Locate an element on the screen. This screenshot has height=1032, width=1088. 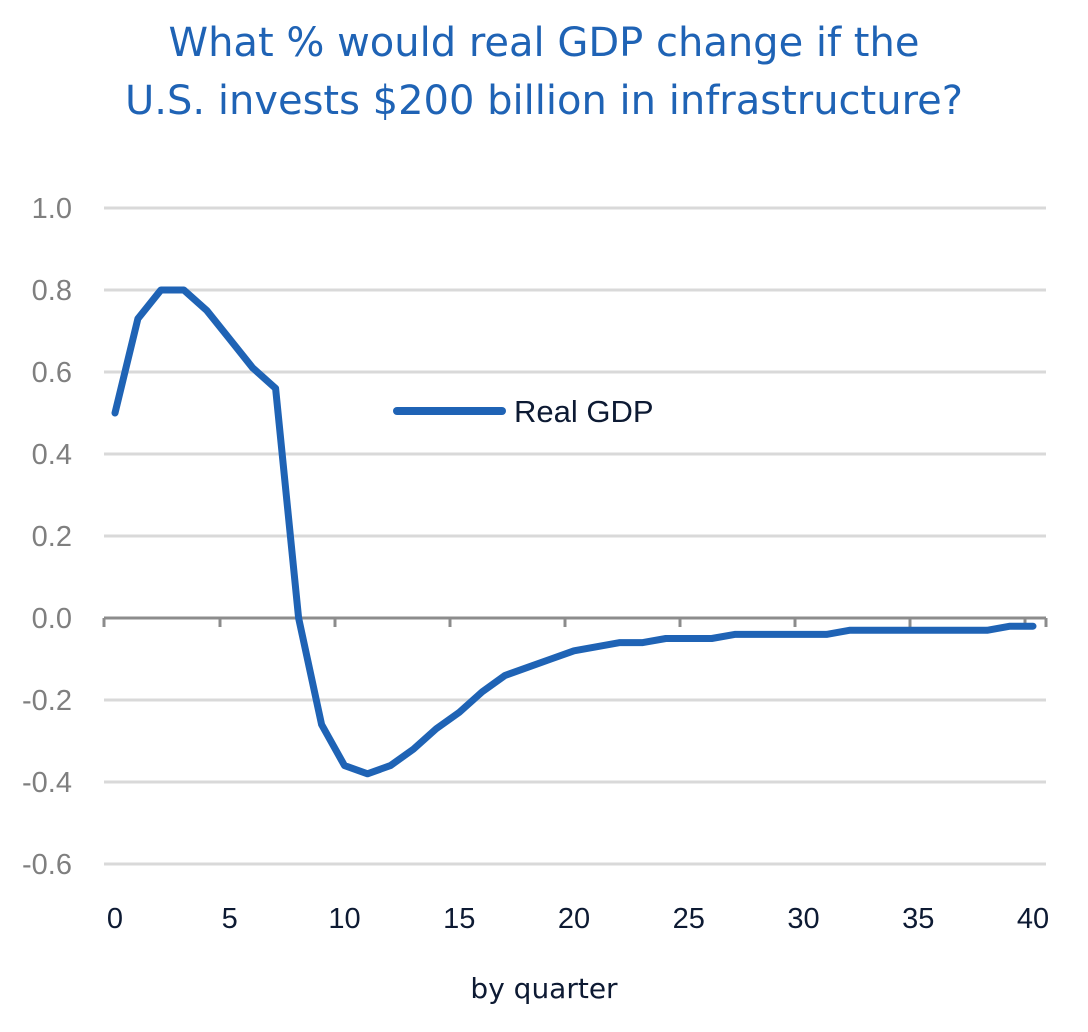
x-tick-label: 30 is located at coordinates (803, 919).